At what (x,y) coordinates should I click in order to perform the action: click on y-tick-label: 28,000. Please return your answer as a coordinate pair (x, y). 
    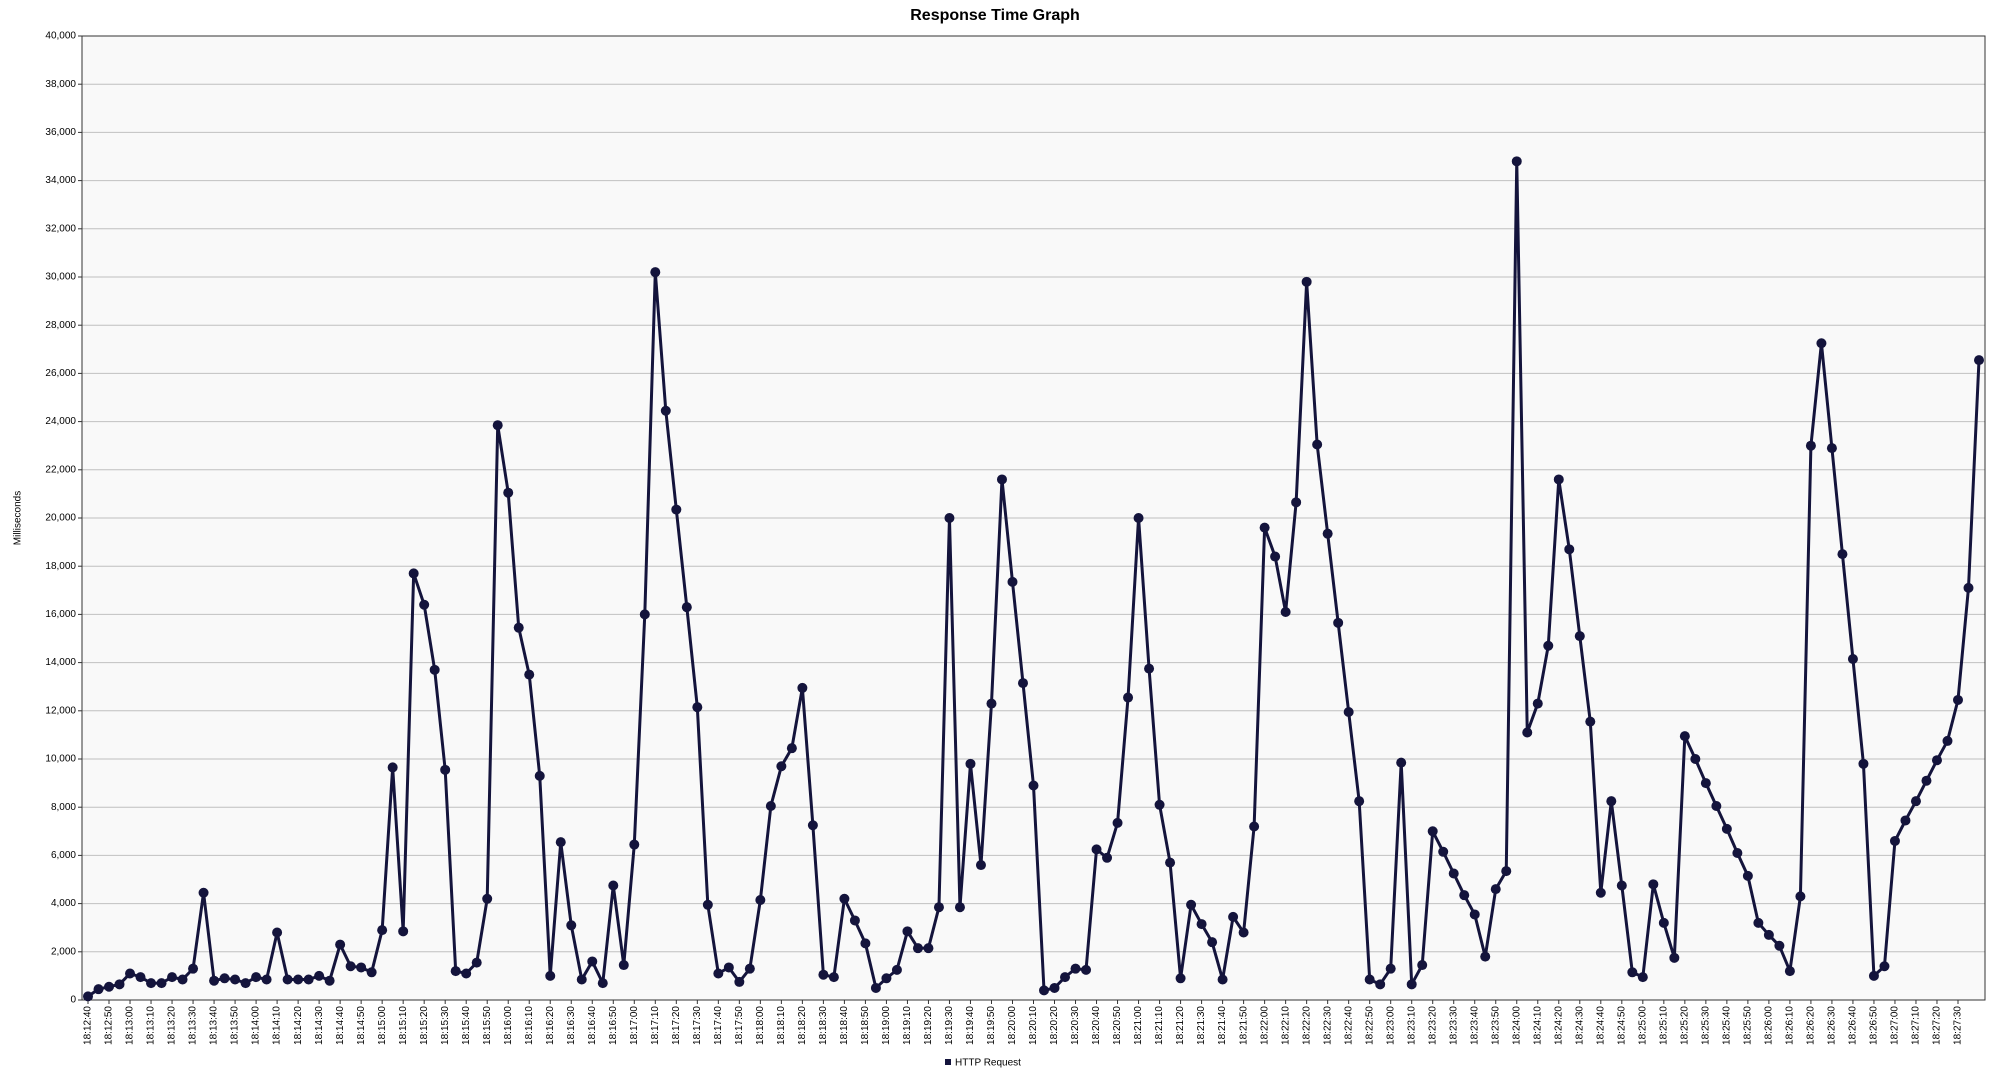
    Looking at the image, I should click on (60, 325).